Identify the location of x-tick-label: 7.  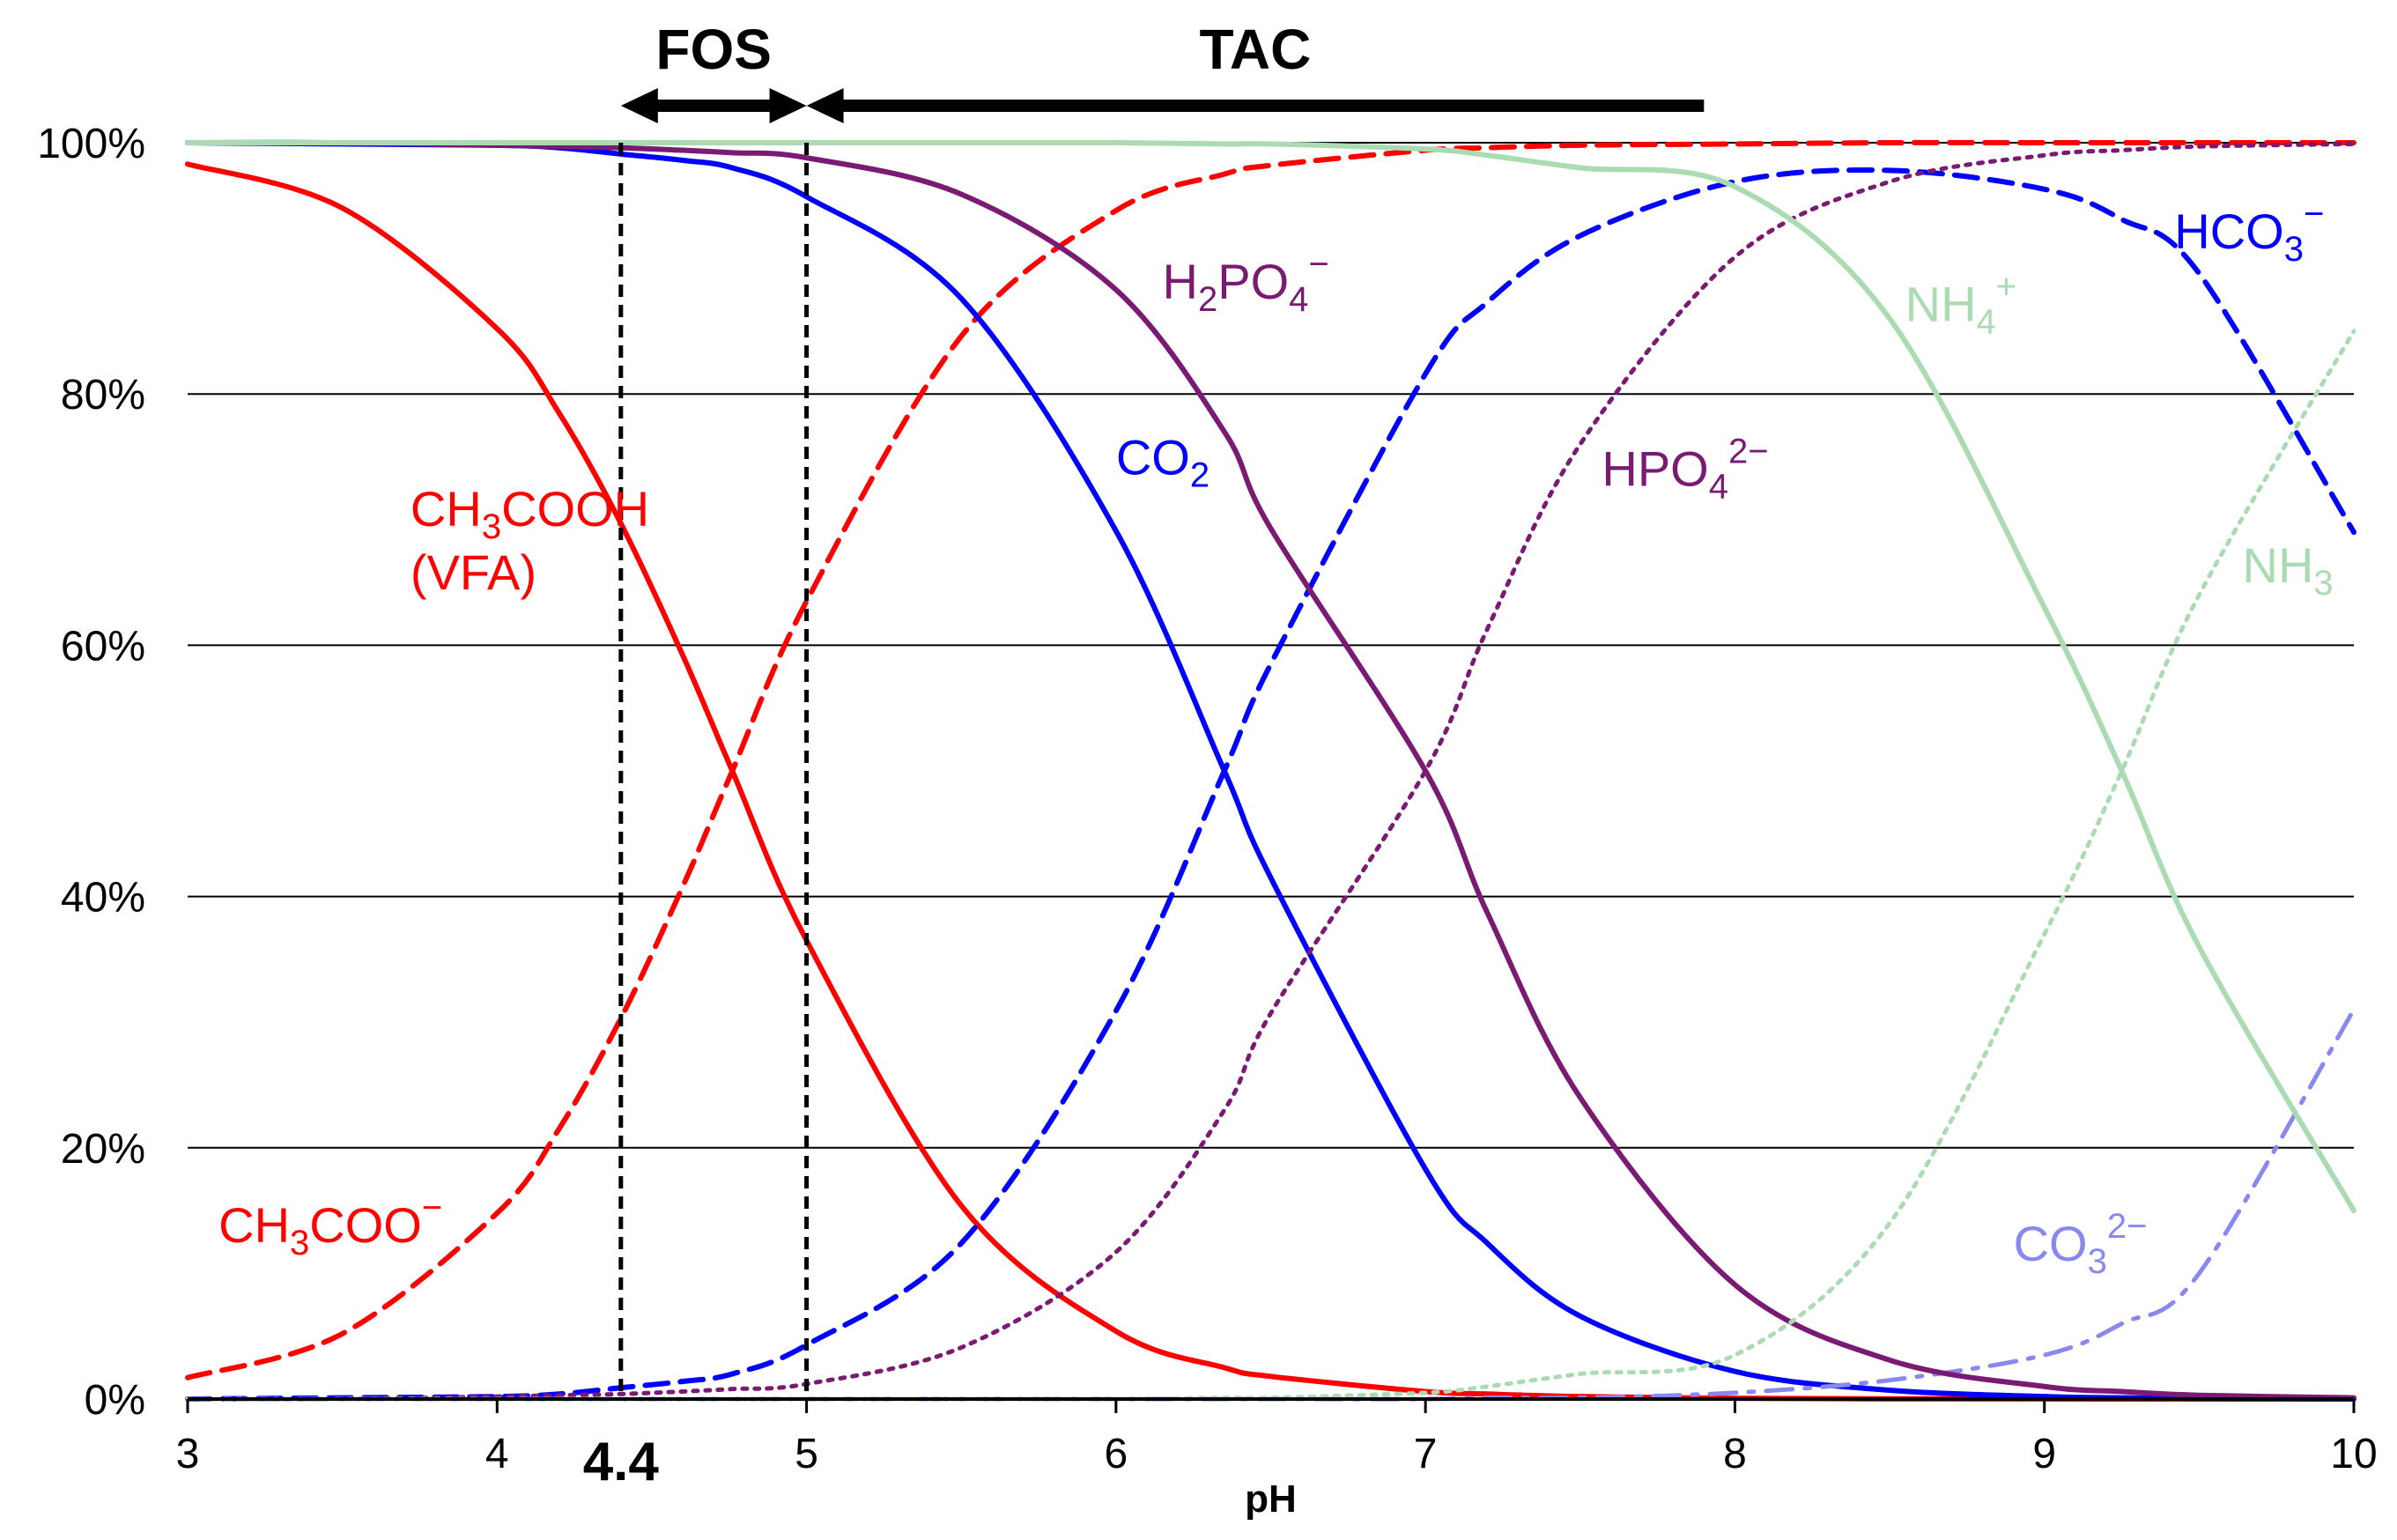
(1426, 1454).